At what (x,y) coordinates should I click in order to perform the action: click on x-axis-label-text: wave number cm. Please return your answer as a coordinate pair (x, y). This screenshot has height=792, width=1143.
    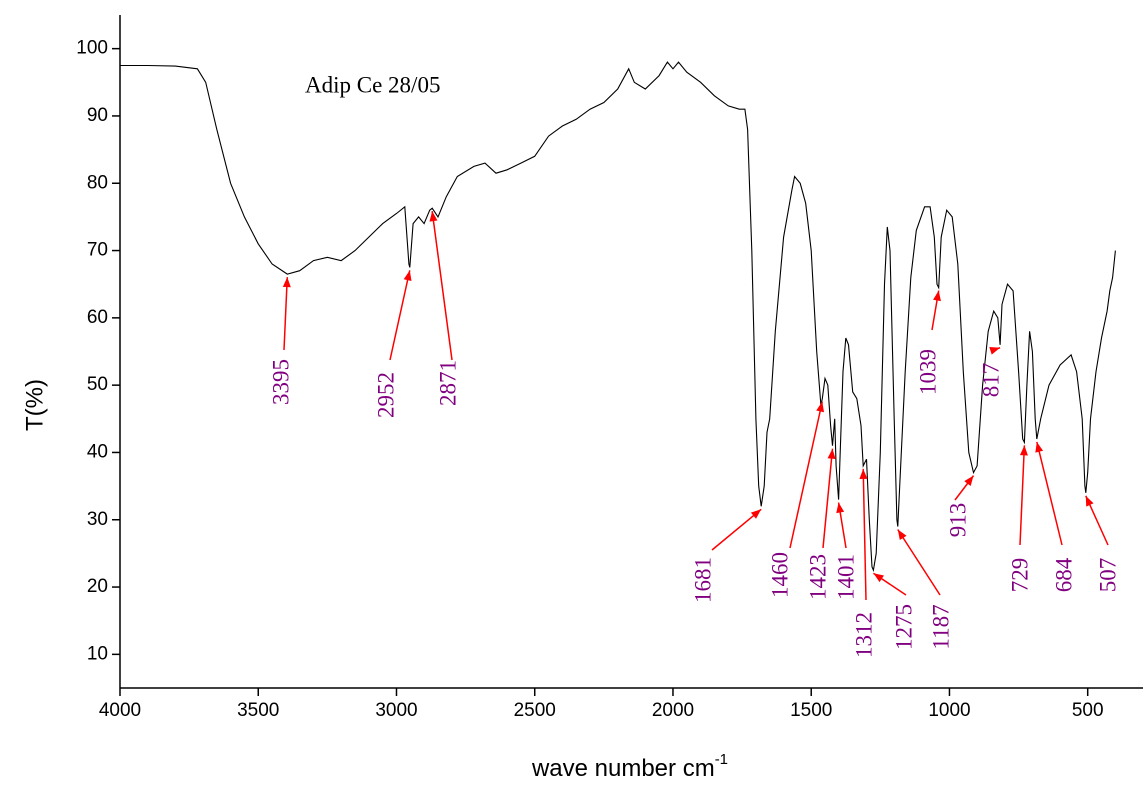
    Looking at the image, I should click on (623, 768).